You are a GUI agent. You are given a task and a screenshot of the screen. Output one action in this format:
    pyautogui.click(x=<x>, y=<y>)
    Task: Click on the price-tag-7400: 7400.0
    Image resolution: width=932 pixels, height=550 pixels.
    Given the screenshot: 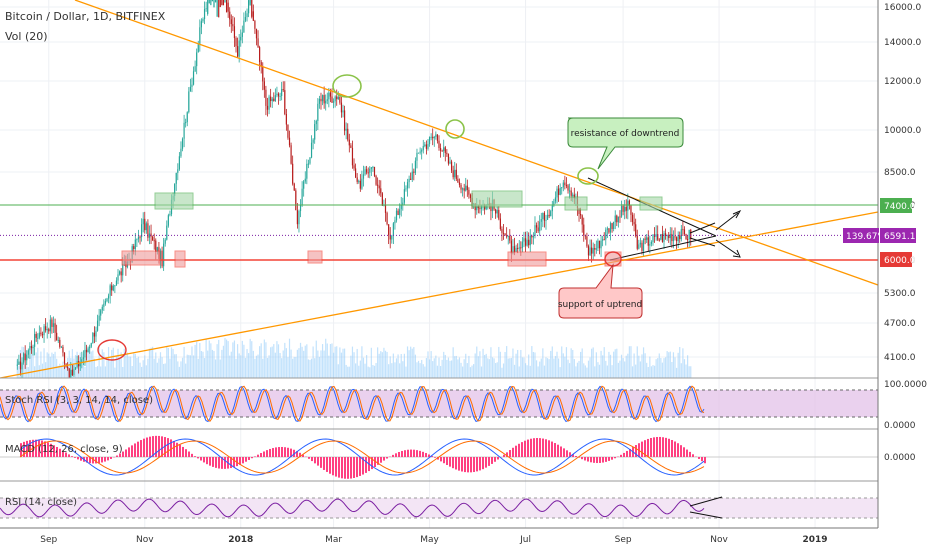 What is the action you would take?
    pyautogui.click(x=898, y=205)
    